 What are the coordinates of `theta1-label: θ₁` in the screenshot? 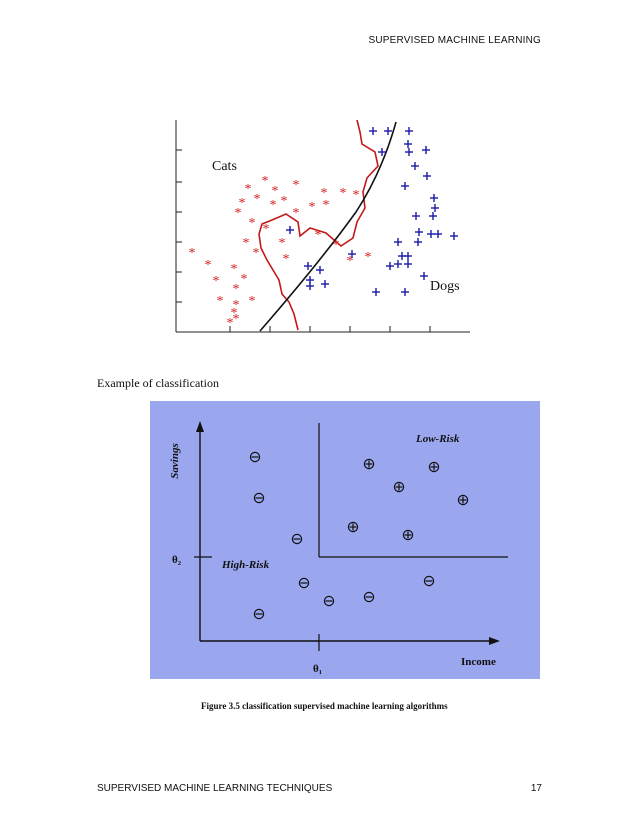 It's located at (317, 669).